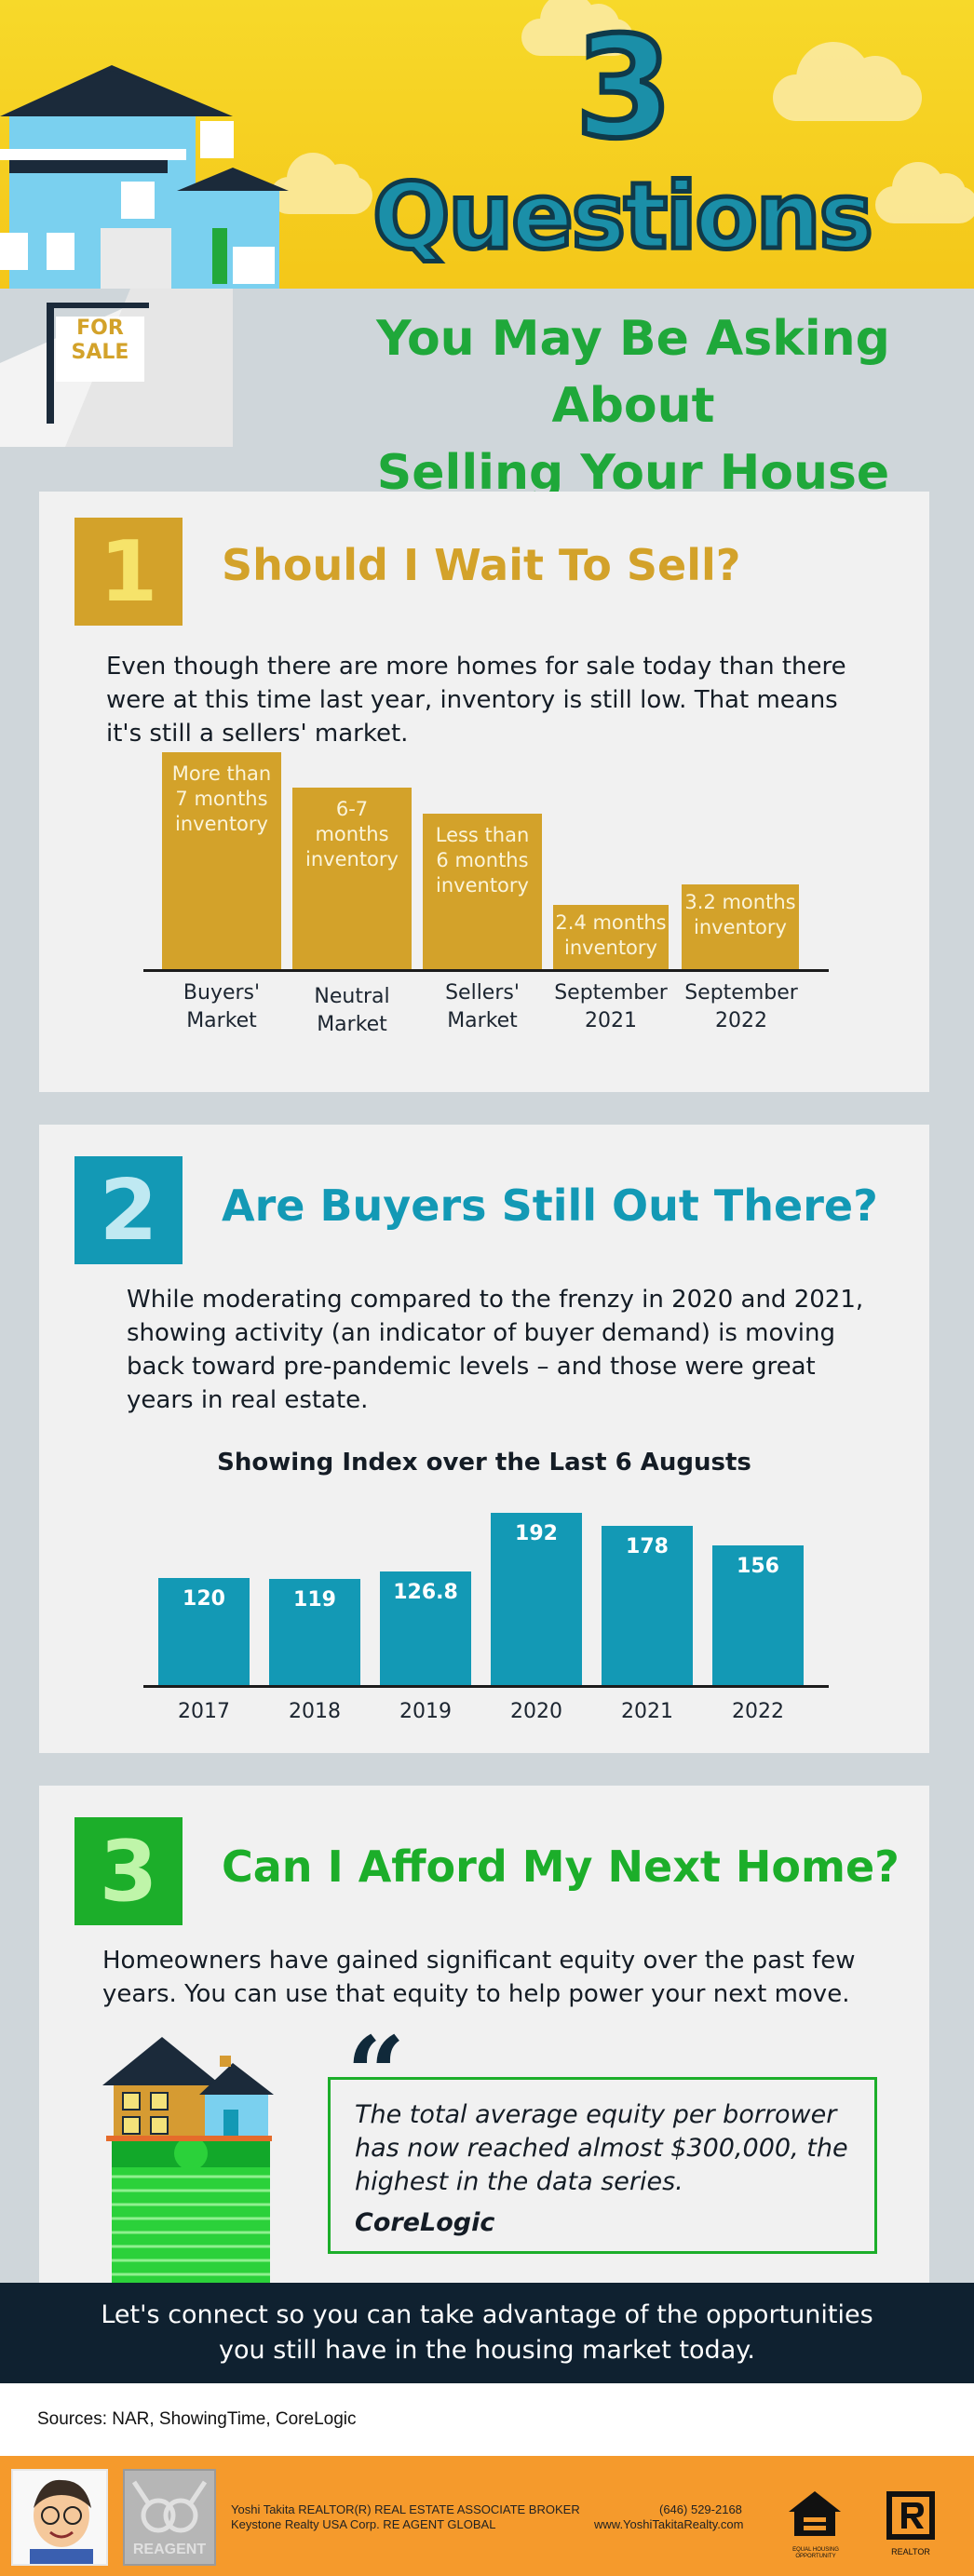 Image resolution: width=974 pixels, height=2576 pixels. I want to click on reagent-logo: REAGENT, so click(169, 2517).